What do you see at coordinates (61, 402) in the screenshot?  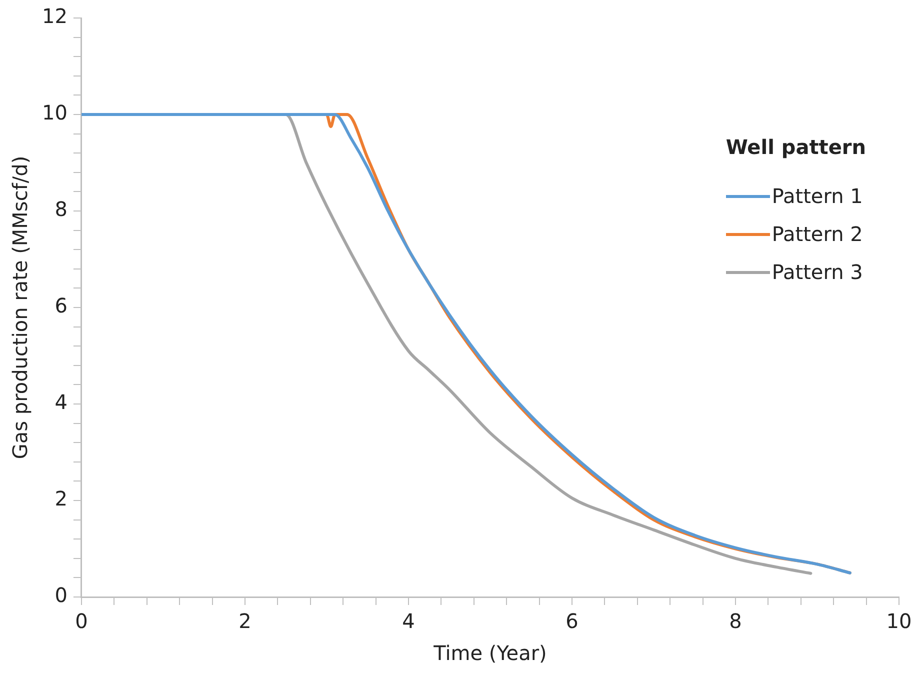 I see `y-tick-label: 4` at bounding box center [61, 402].